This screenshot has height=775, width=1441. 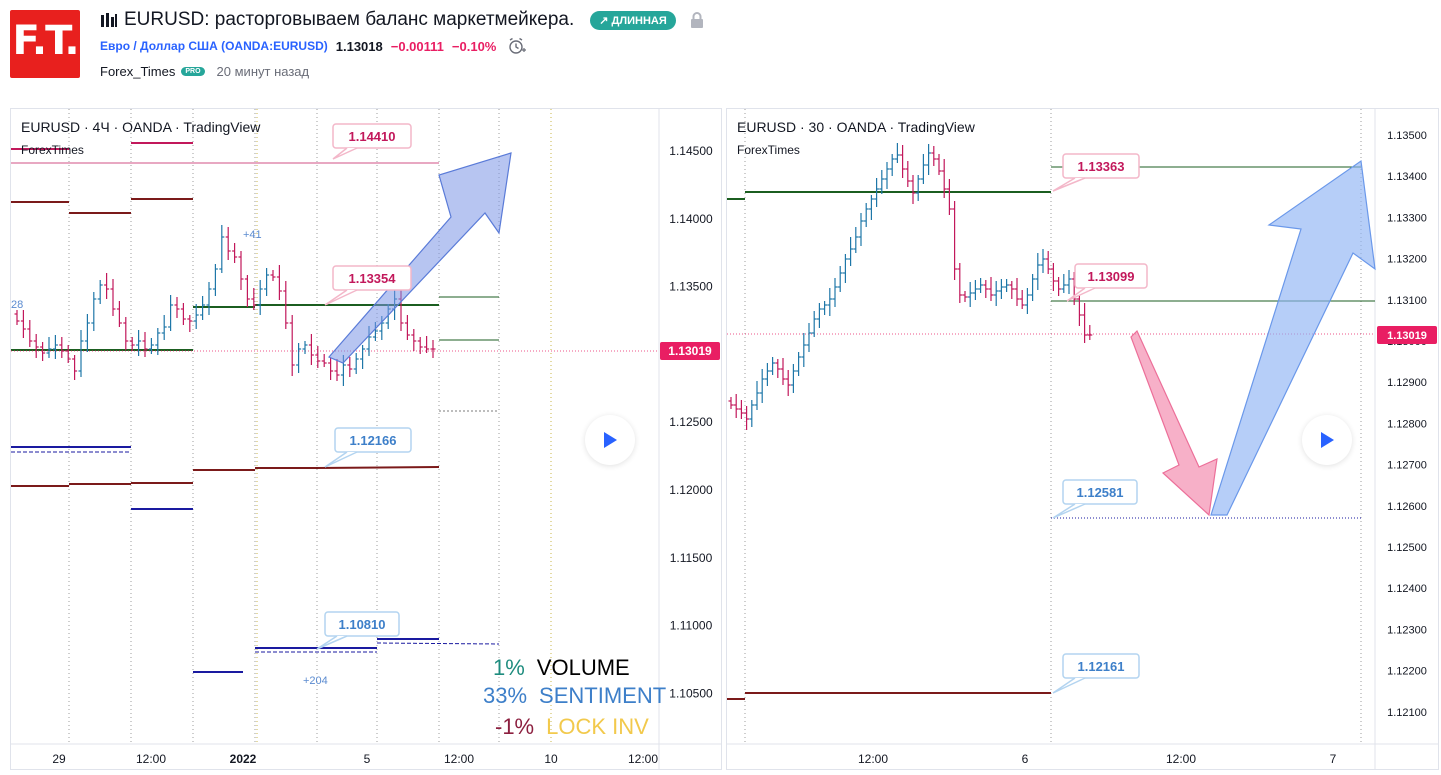 I want to click on stat-lock-inv-label: LOCK INV, so click(x=597, y=726).